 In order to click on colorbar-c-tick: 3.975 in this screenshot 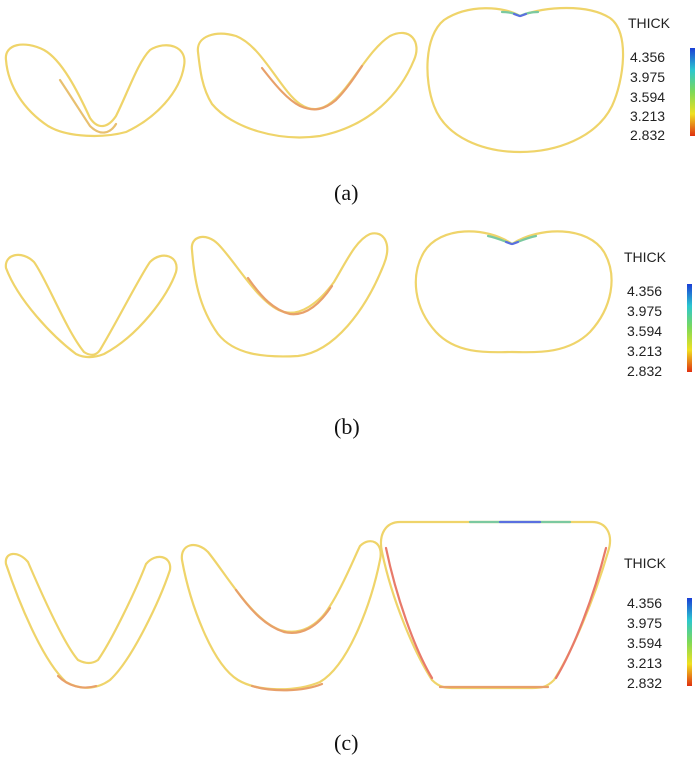, I will do `click(644, 623)`.